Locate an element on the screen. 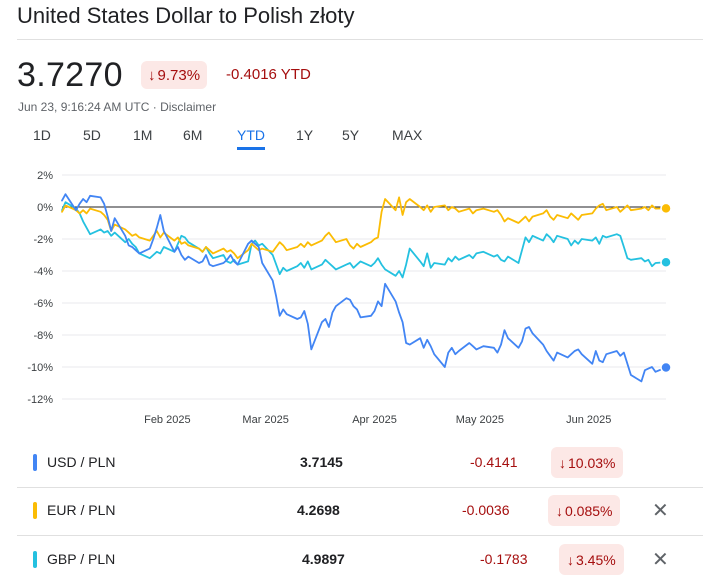 Image resolution: width=703 pixels, height=586 pixels. pair-value: 3.7145 is located at coordinates (321, 462).